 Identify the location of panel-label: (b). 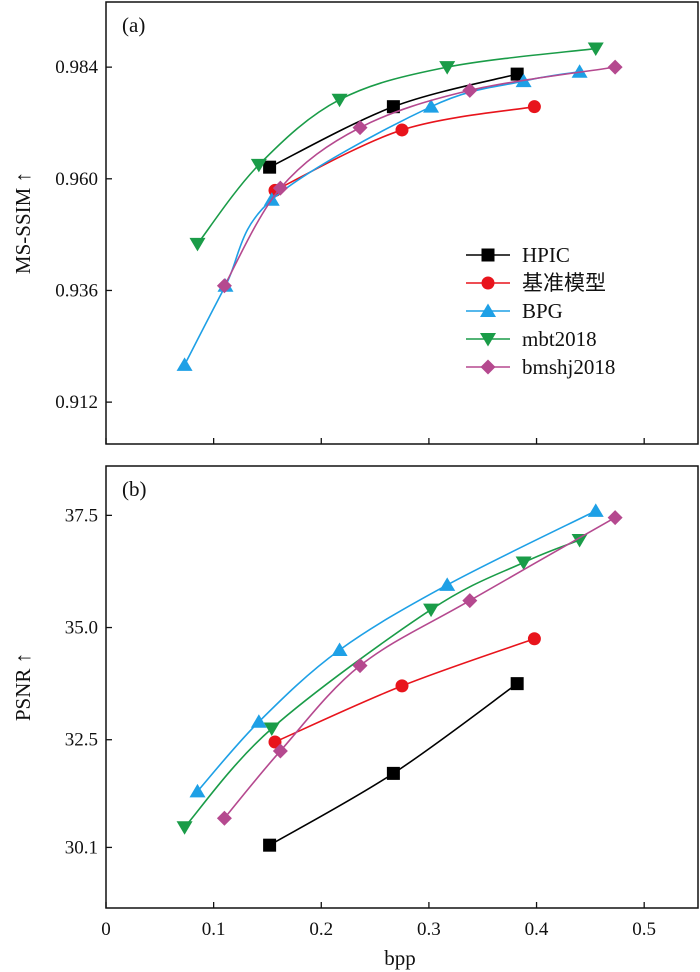
(134, 489).